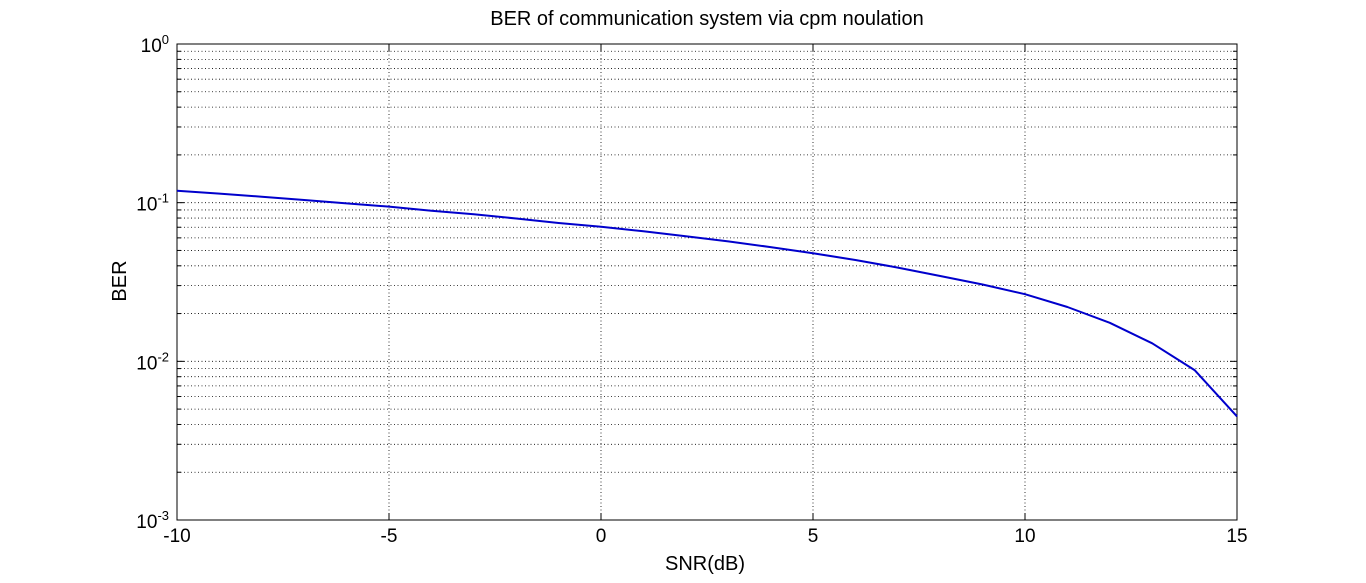  Describe the element at coordinates (152, 203) in the screenshot. I see `y-tick-label: 10⁻¹` at that location.